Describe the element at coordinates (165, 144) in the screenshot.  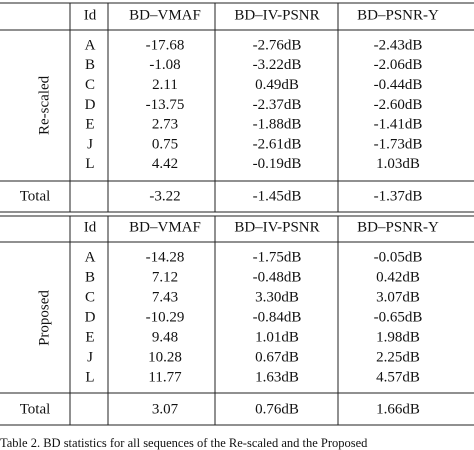
I see `cell: 0.75` at that location.